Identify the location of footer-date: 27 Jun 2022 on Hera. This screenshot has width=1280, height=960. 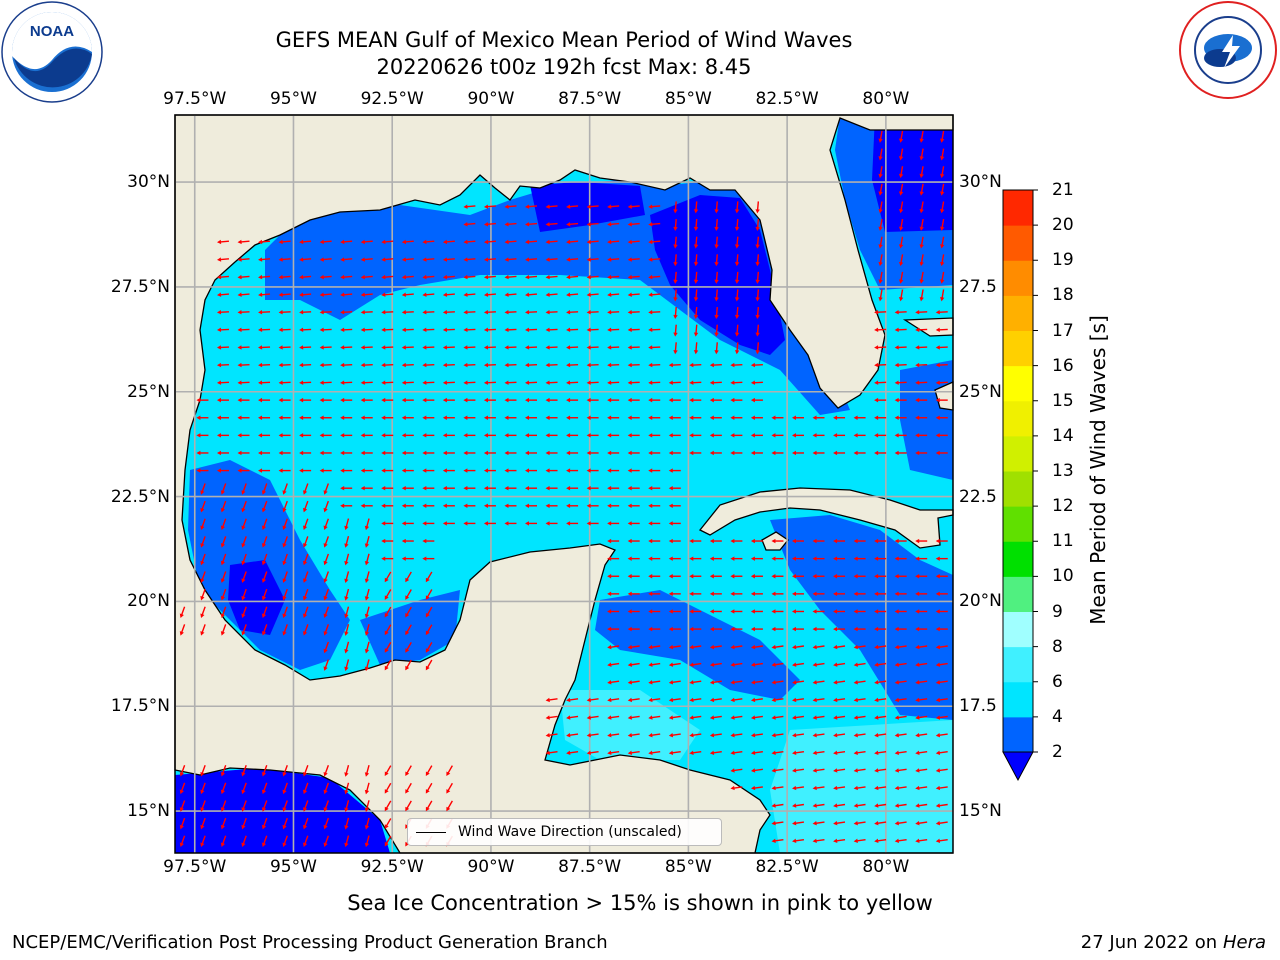
(1173, 942).